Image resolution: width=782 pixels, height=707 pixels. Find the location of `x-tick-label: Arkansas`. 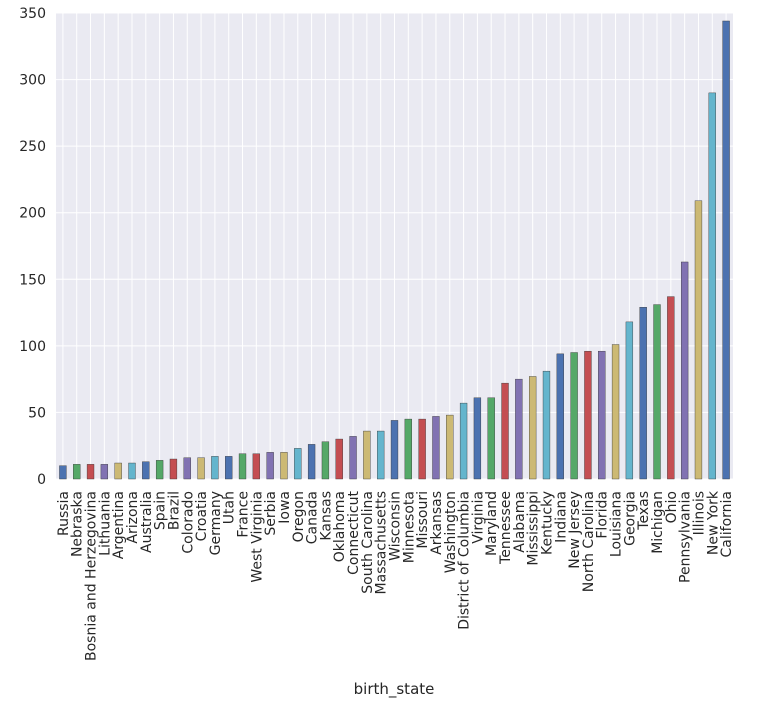

x-tick-label: Arkansas is located at coordinates (437, 523).